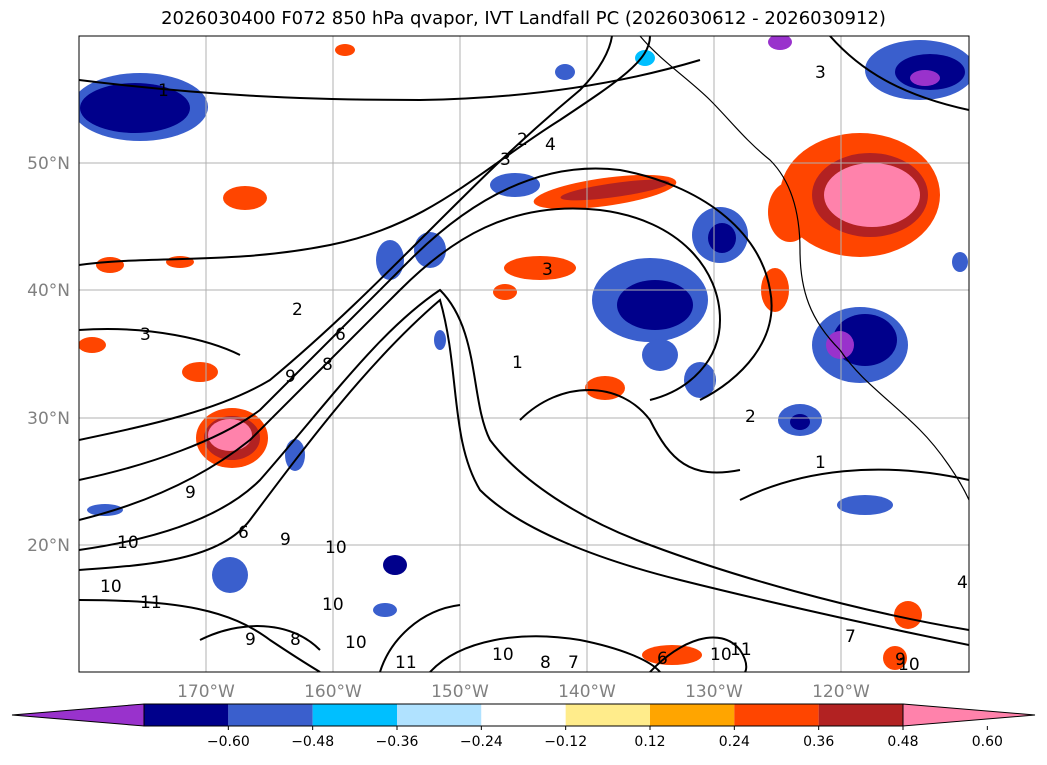  Describe the element at coordinates (48, 164) in the screenshot. I see `latitude-tick-label: 50°N` at that location.